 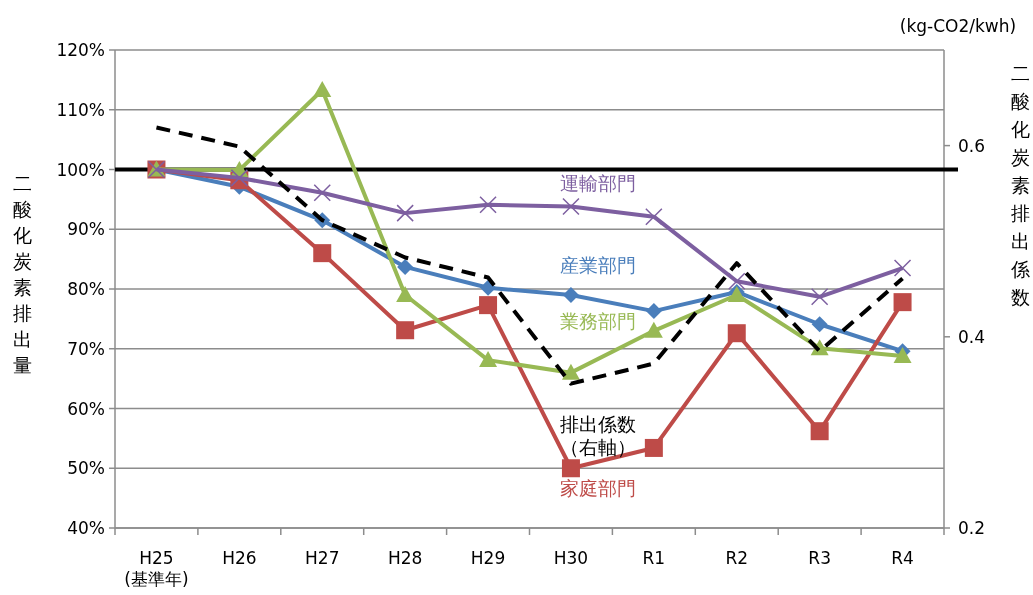 I want to click on y-tick-label: 90%, so click(x=86, y=229).